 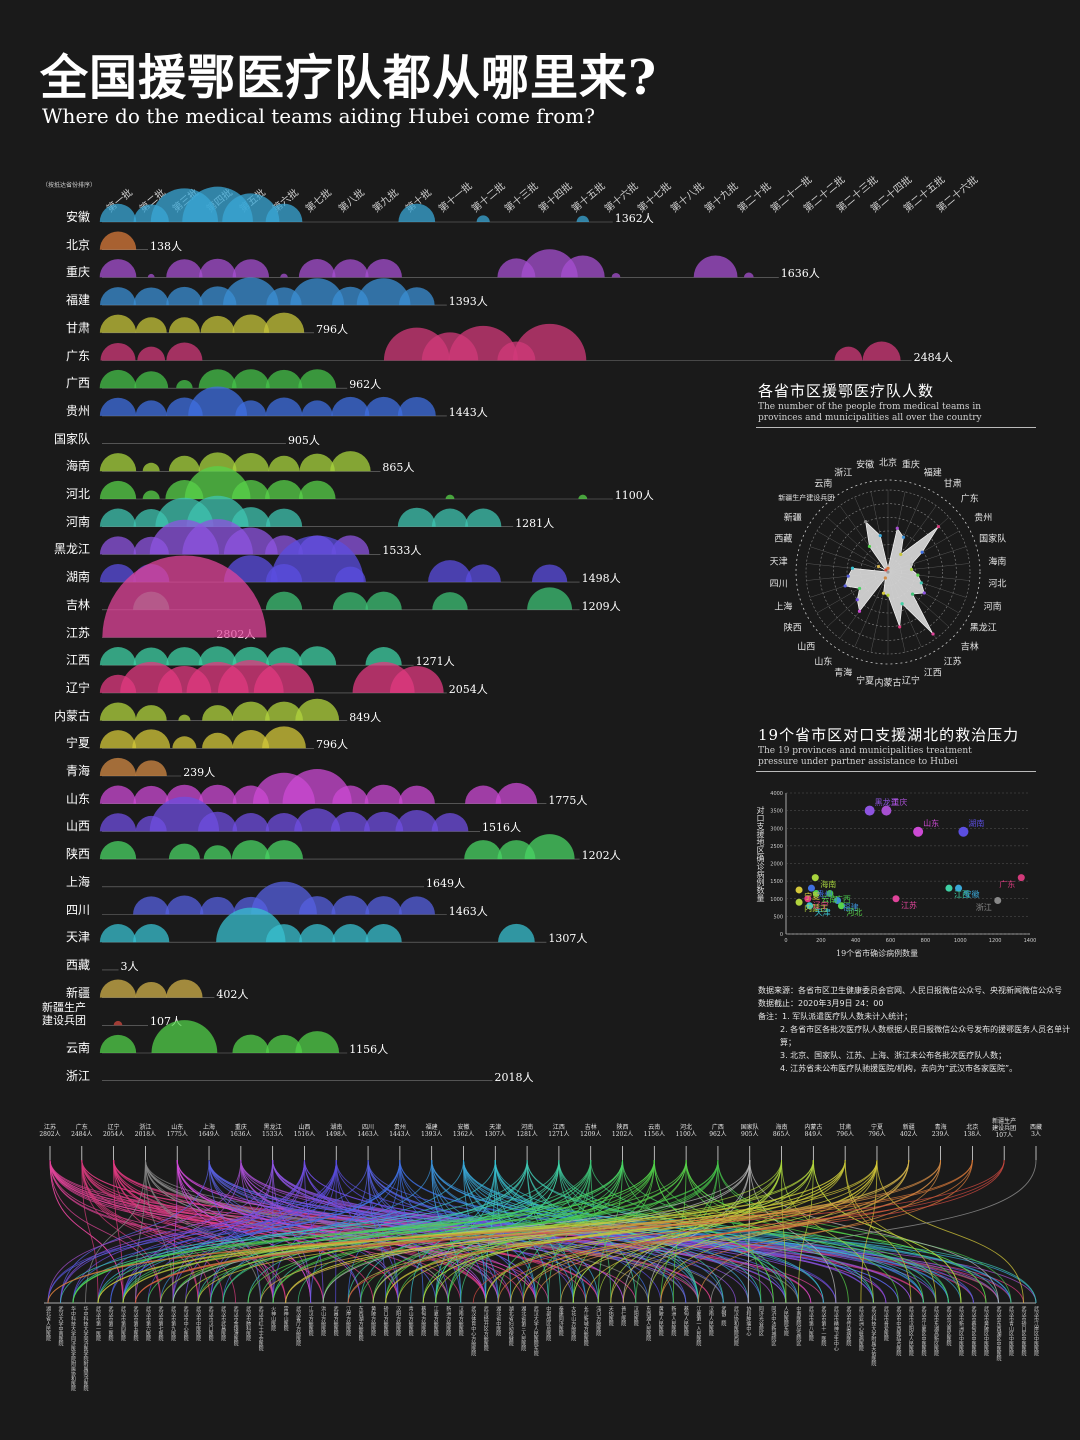 What do you see at coordinates (398, 1321) in the screenshot?
I see `sankey-target-label: 汉阳方舱医院` at bounding box center [398, 1321].